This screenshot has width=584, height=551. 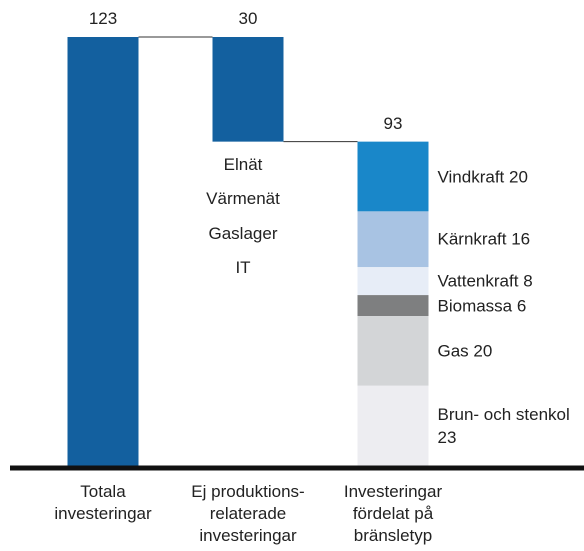 I want to click on category-line: Ej produktions-, so click(x=247, y=492).